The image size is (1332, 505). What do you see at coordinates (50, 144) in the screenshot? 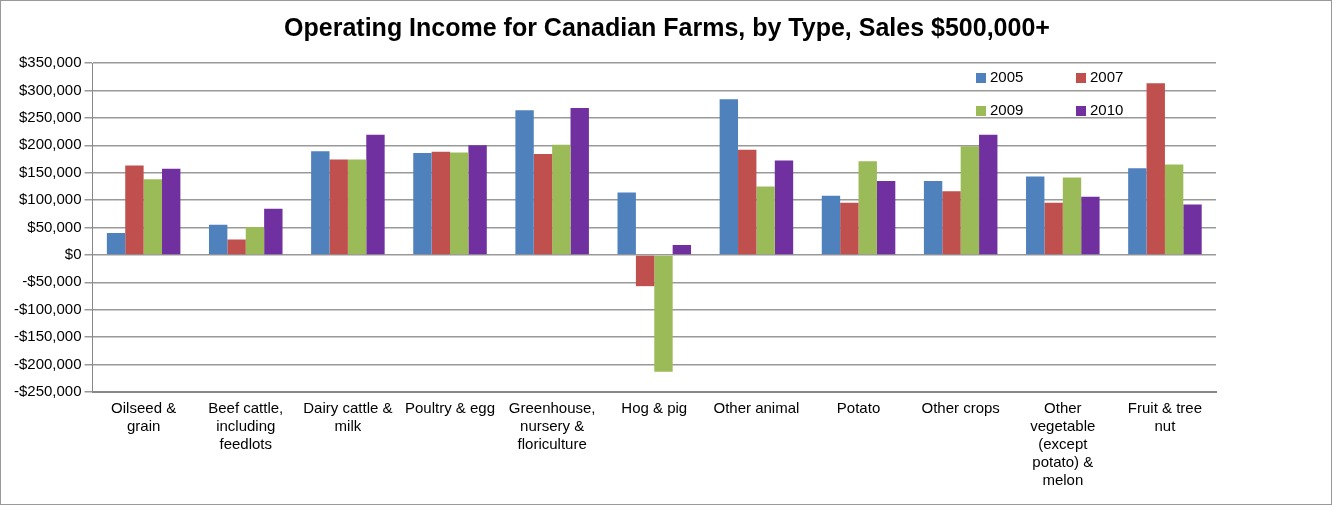
I see `y-tick-label: $200,000` at bounding box center [50, 144].